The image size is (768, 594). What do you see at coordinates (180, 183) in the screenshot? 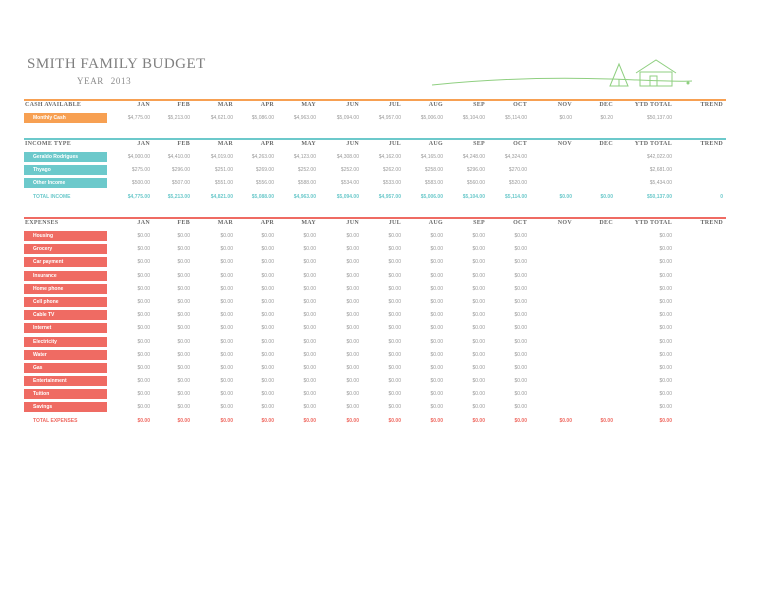
I see `income-cell: $507.00` at bounding box center [180, 183].